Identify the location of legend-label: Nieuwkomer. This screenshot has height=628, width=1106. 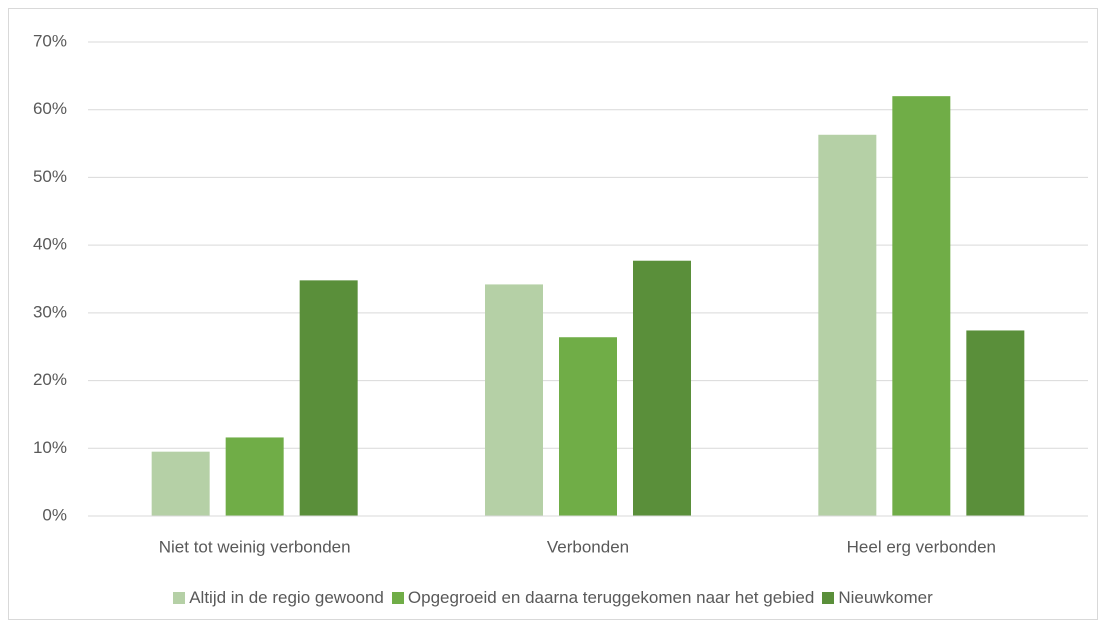
(885, 597).